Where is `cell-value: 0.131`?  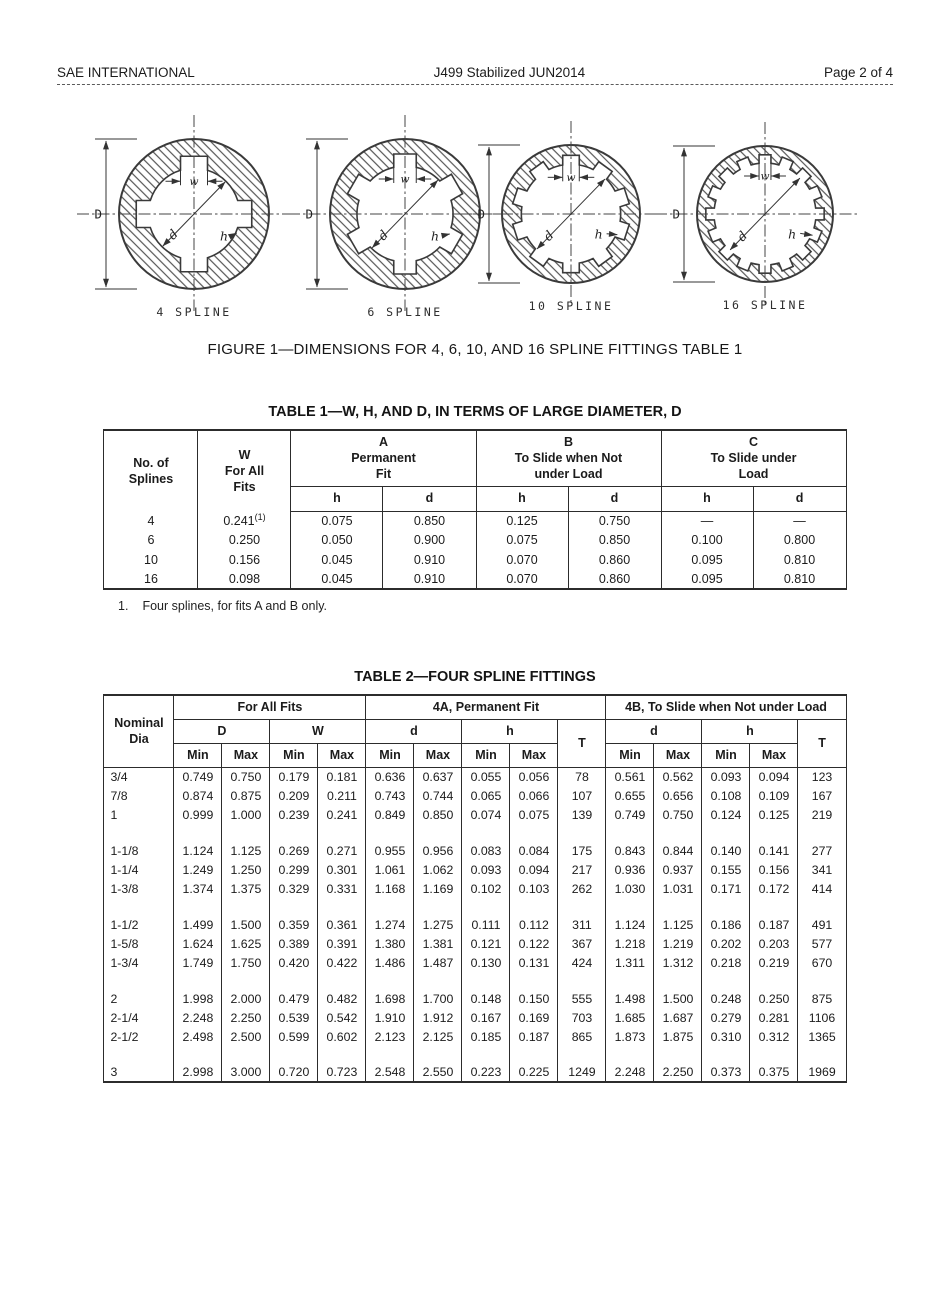
cell-value: 0.131 is located at coordinates (533, 962).